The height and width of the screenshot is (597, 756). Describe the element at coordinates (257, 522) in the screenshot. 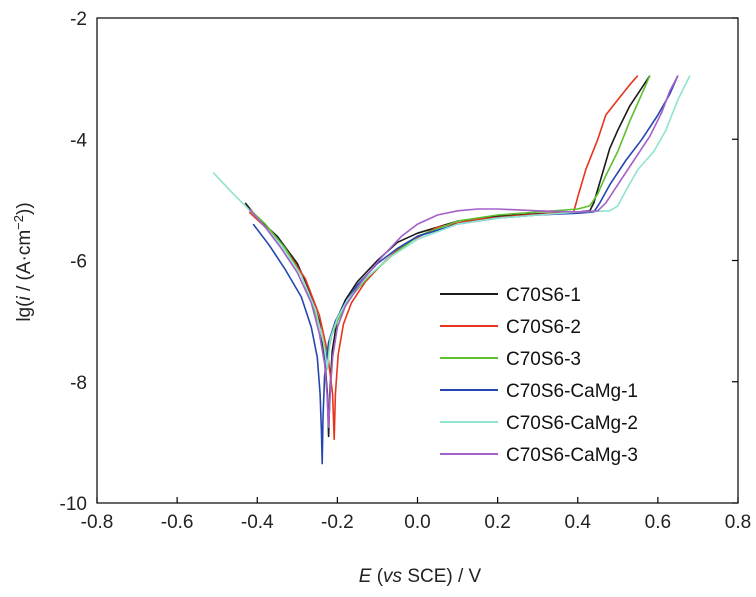

I see `x-tick-label: -0.4` at that location.